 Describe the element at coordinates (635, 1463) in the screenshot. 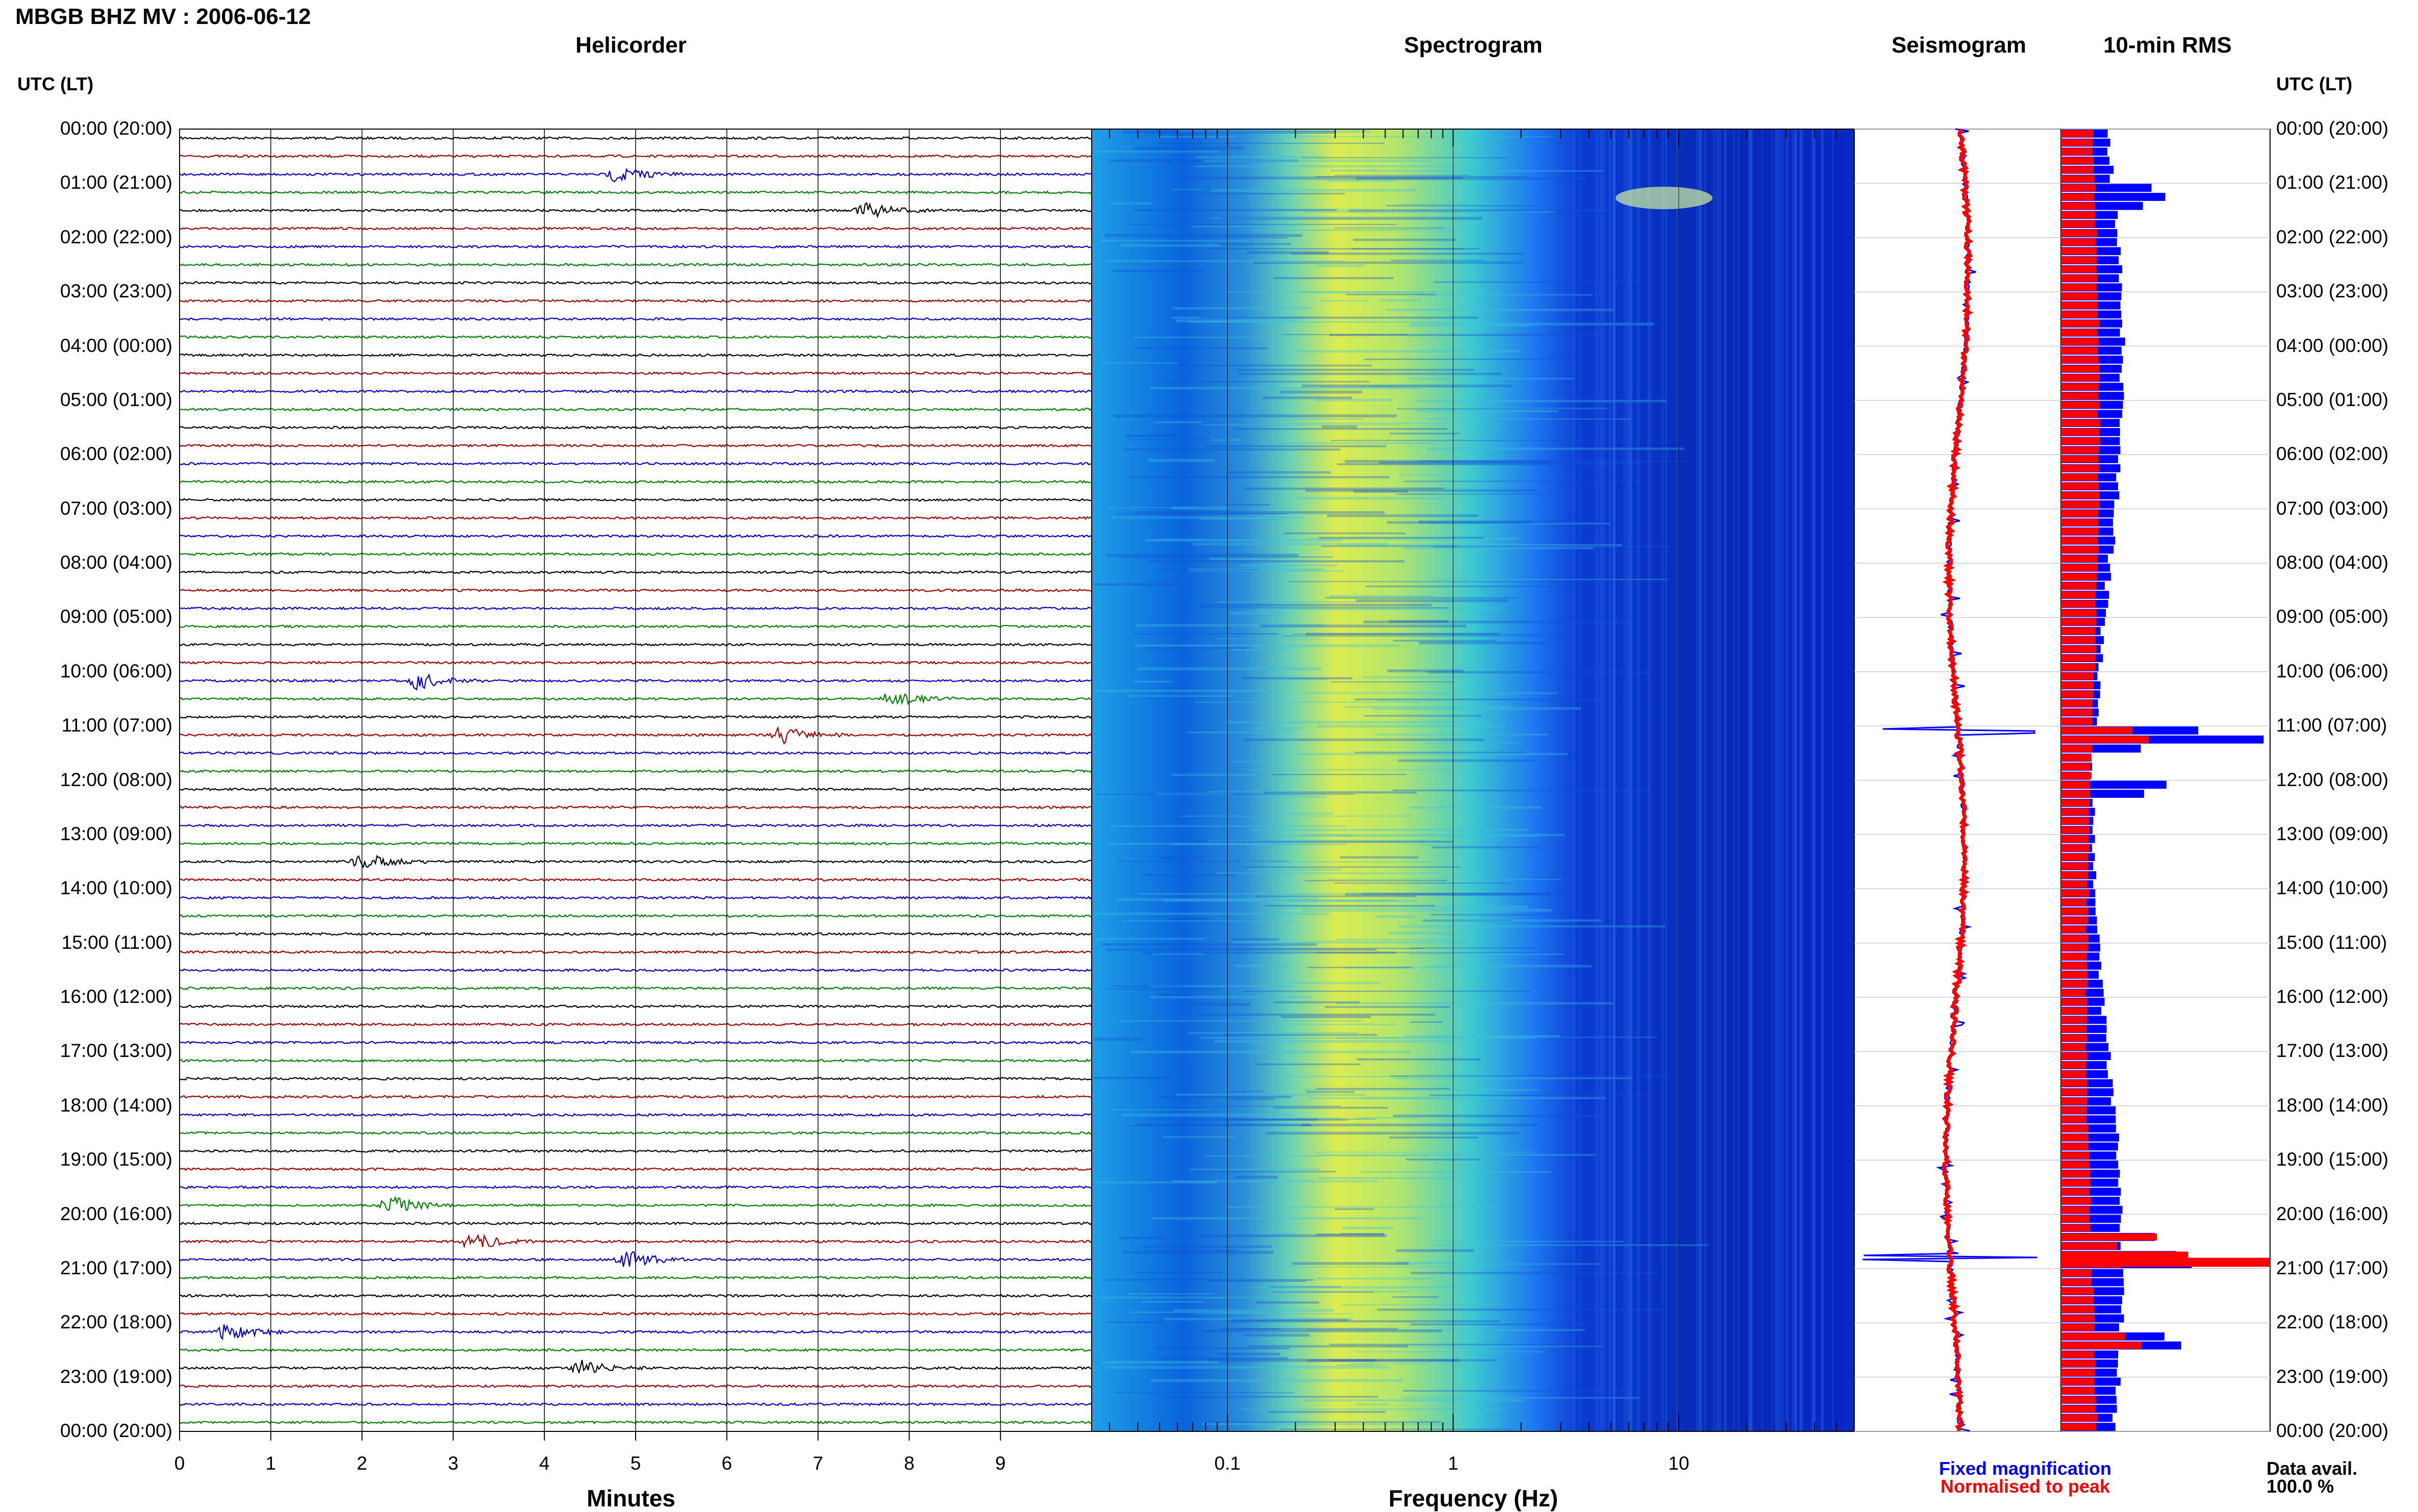

I see `helicorder-tick-label: 5` at that location.